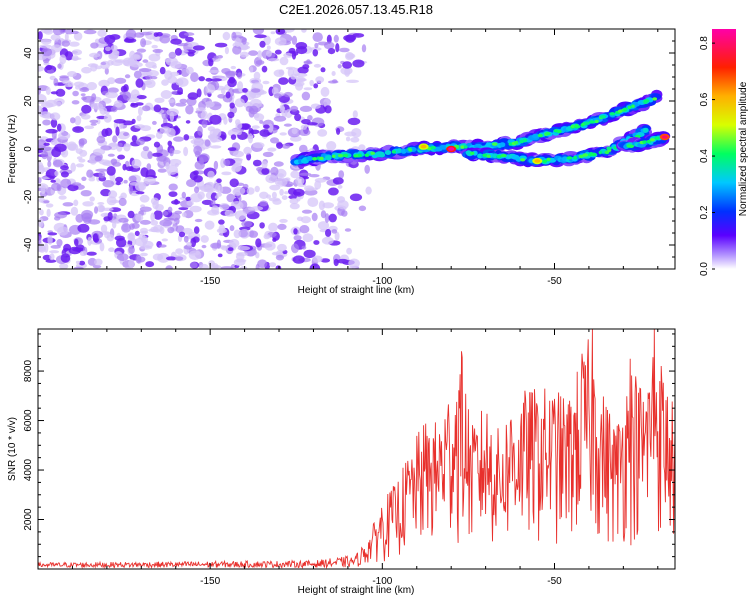 Image resolution: width=750 pixels, height=600 pixels. What do you see at coordinates (382, 281) in the screenshot?
I see `x-tick-label: -100` at bounding box center [382, 281].